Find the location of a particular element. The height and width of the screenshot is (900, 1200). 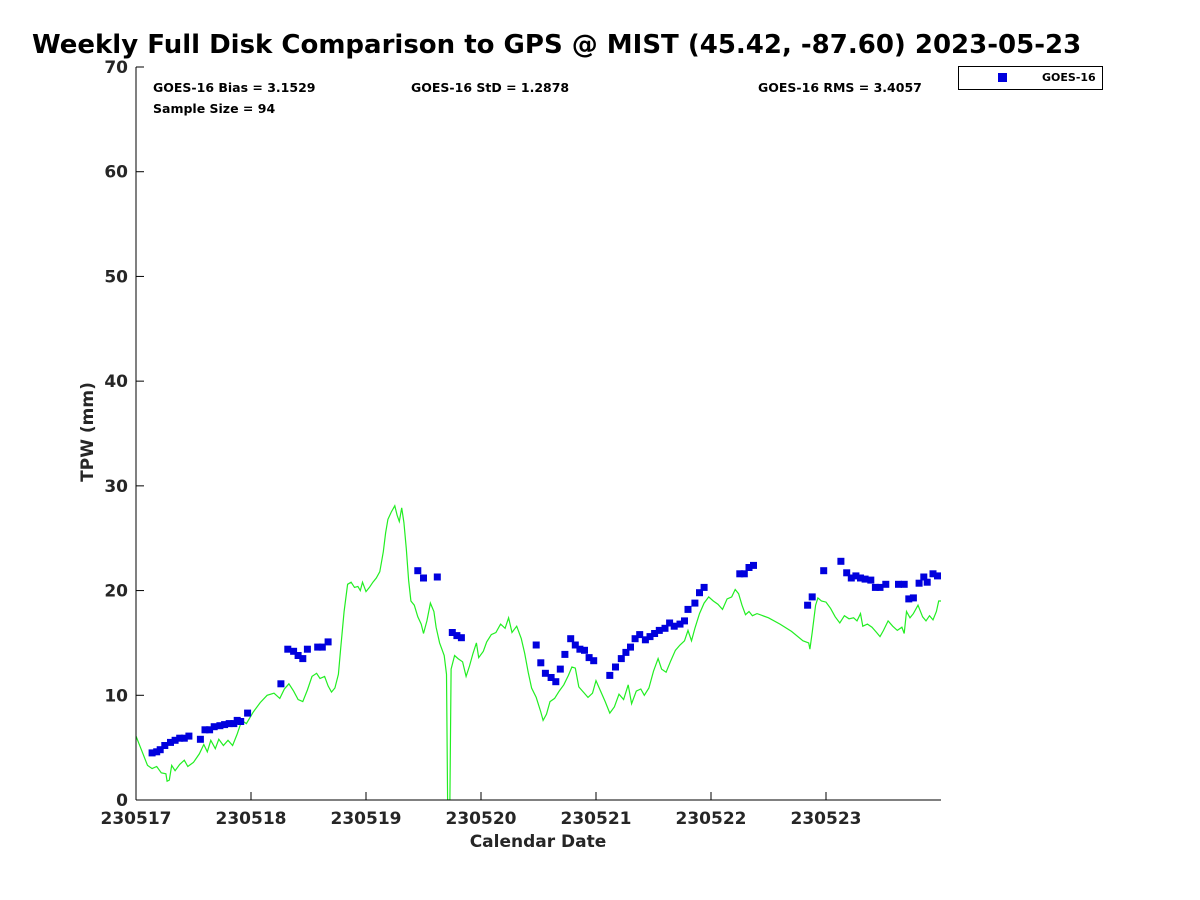

x-tick-label: 230520 is located at coordinates (481, 819).